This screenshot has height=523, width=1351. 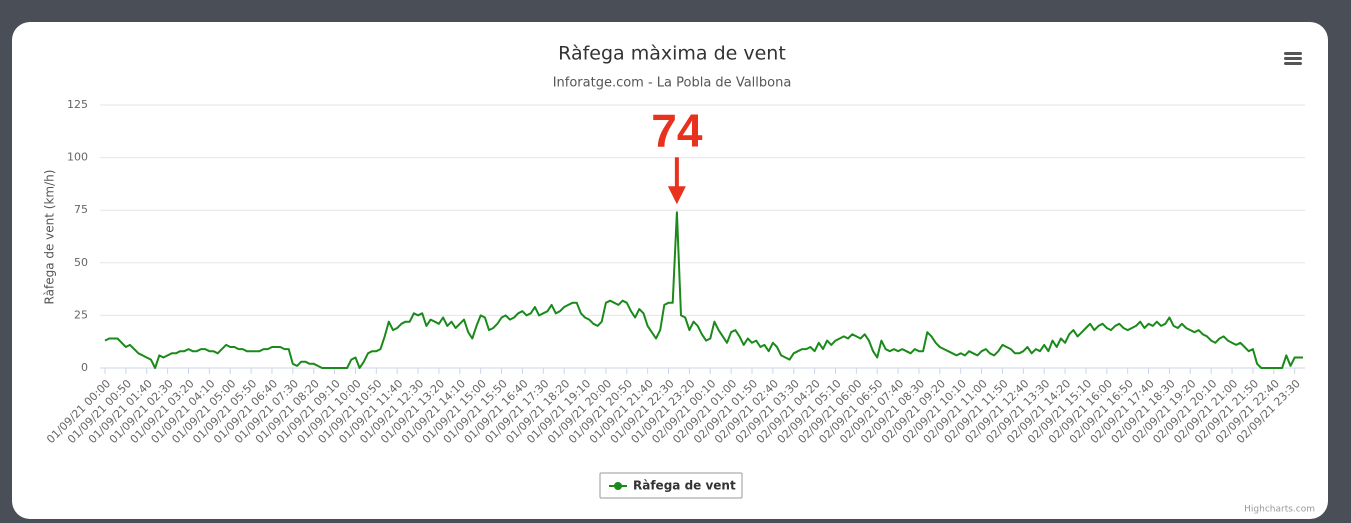 I want to click on y-tick-label: 50, so click(x=81, y=262).